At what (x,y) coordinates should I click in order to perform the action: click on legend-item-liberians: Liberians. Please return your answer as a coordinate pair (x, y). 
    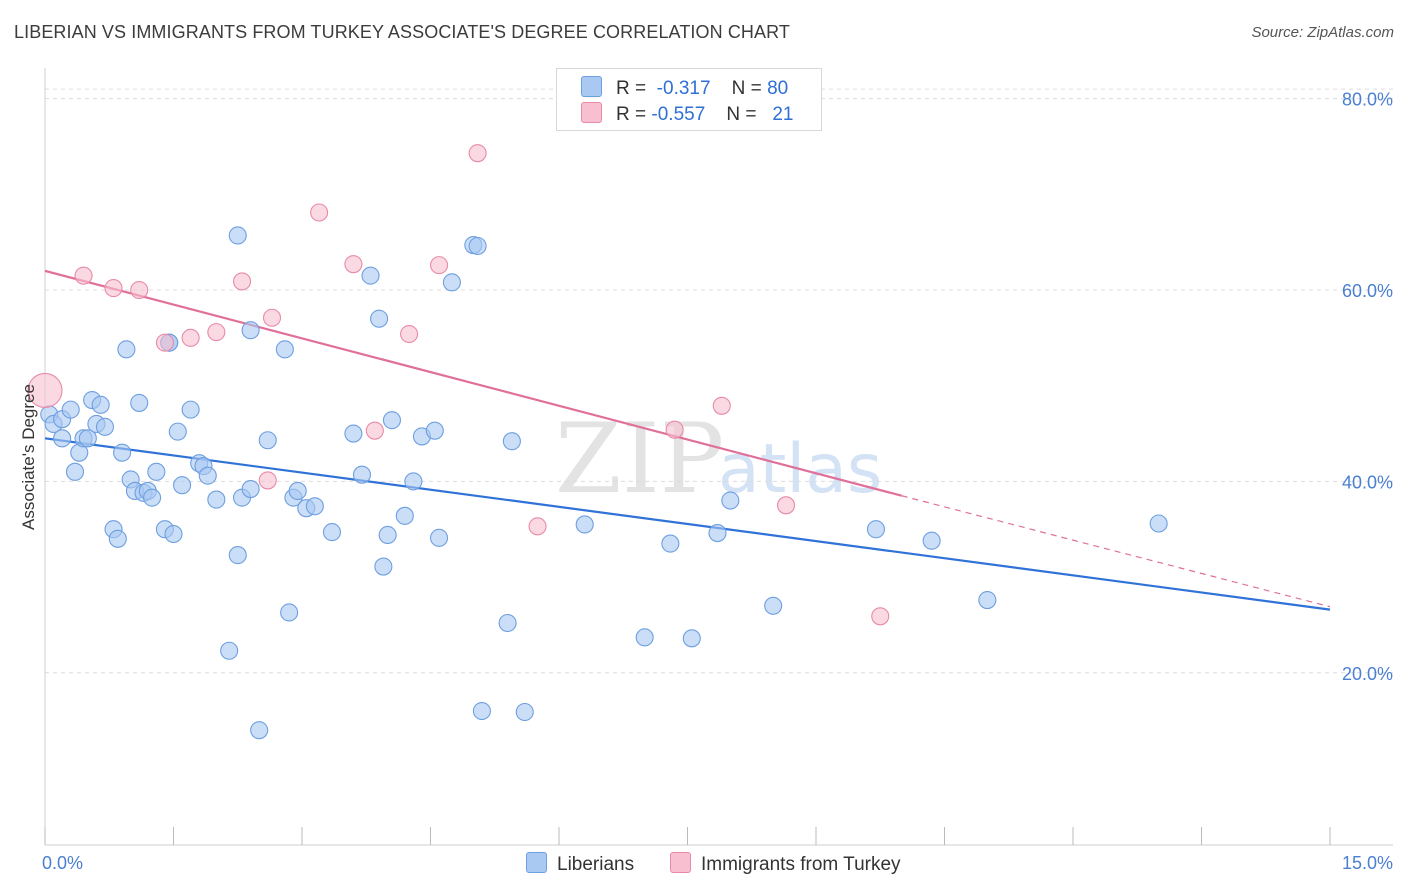
    Looking at the image, I should click on (580, 864).